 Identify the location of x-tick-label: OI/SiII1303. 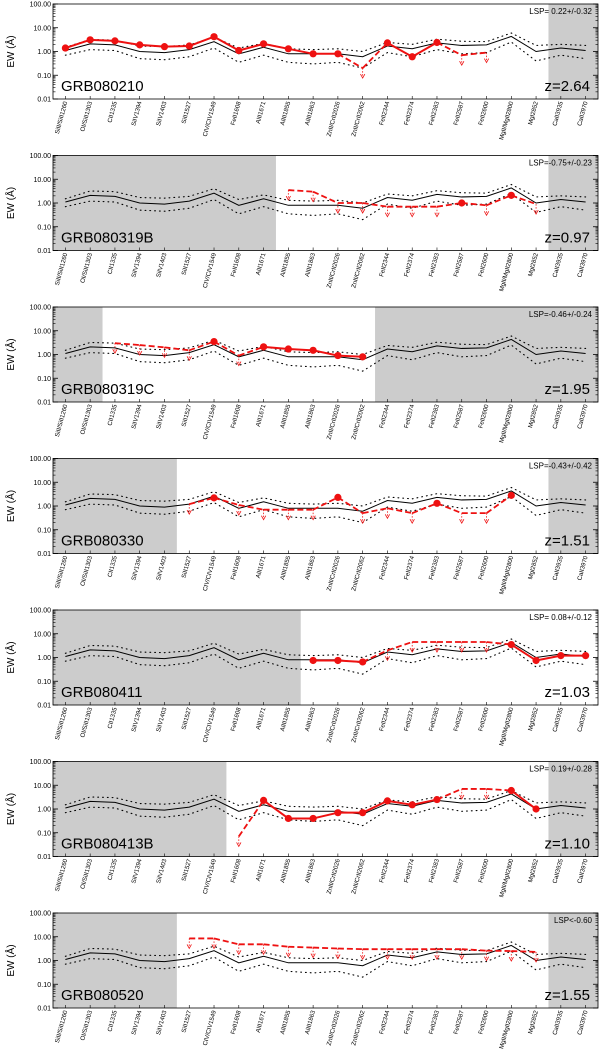
(86, 722).